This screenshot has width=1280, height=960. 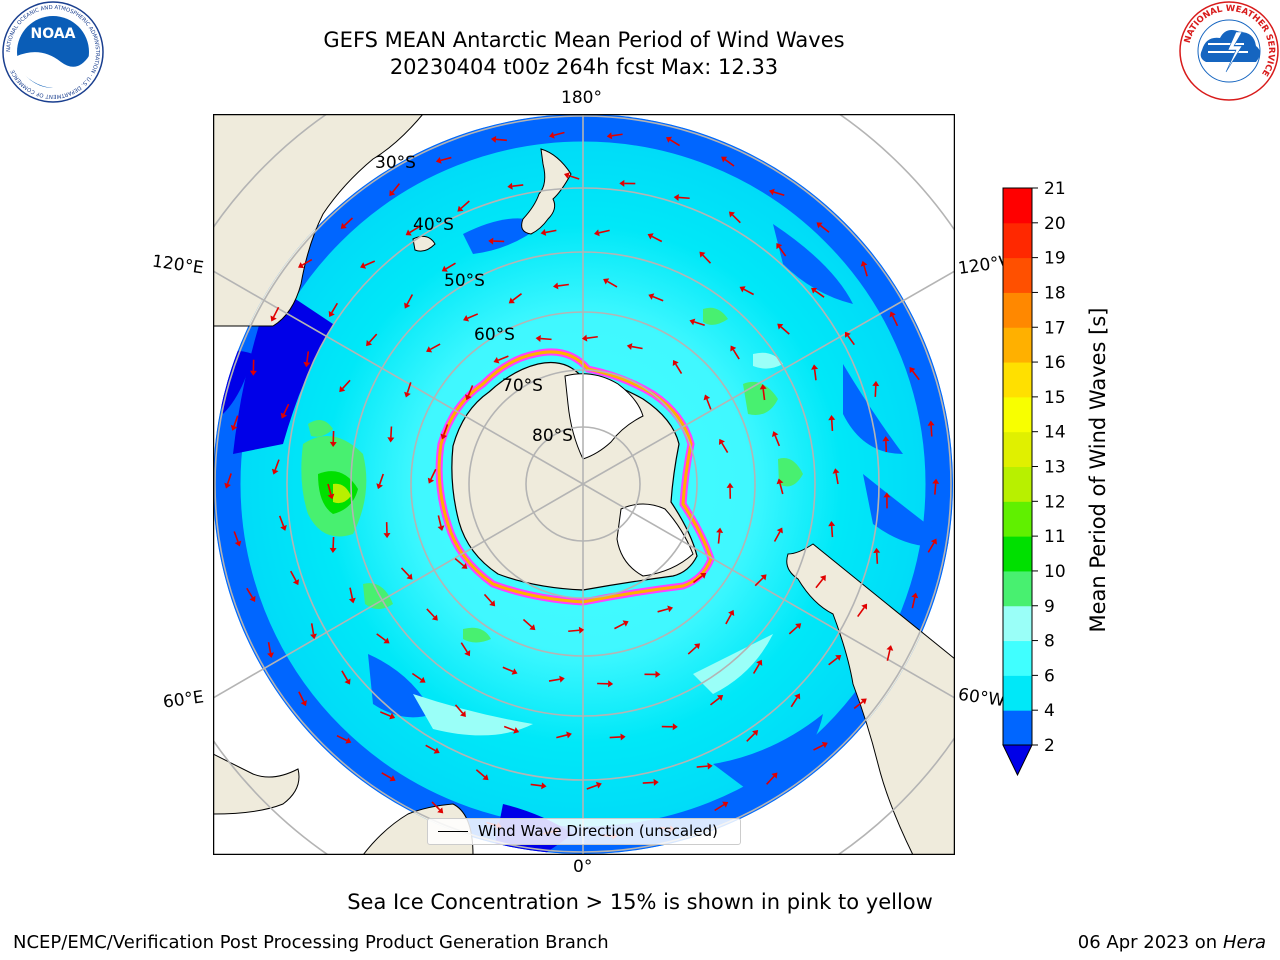 What do you see at coordinates (1049, 676) in the screenshot?
I see `colorbar-tick-label: 6` at bounding box center [1049, 676].